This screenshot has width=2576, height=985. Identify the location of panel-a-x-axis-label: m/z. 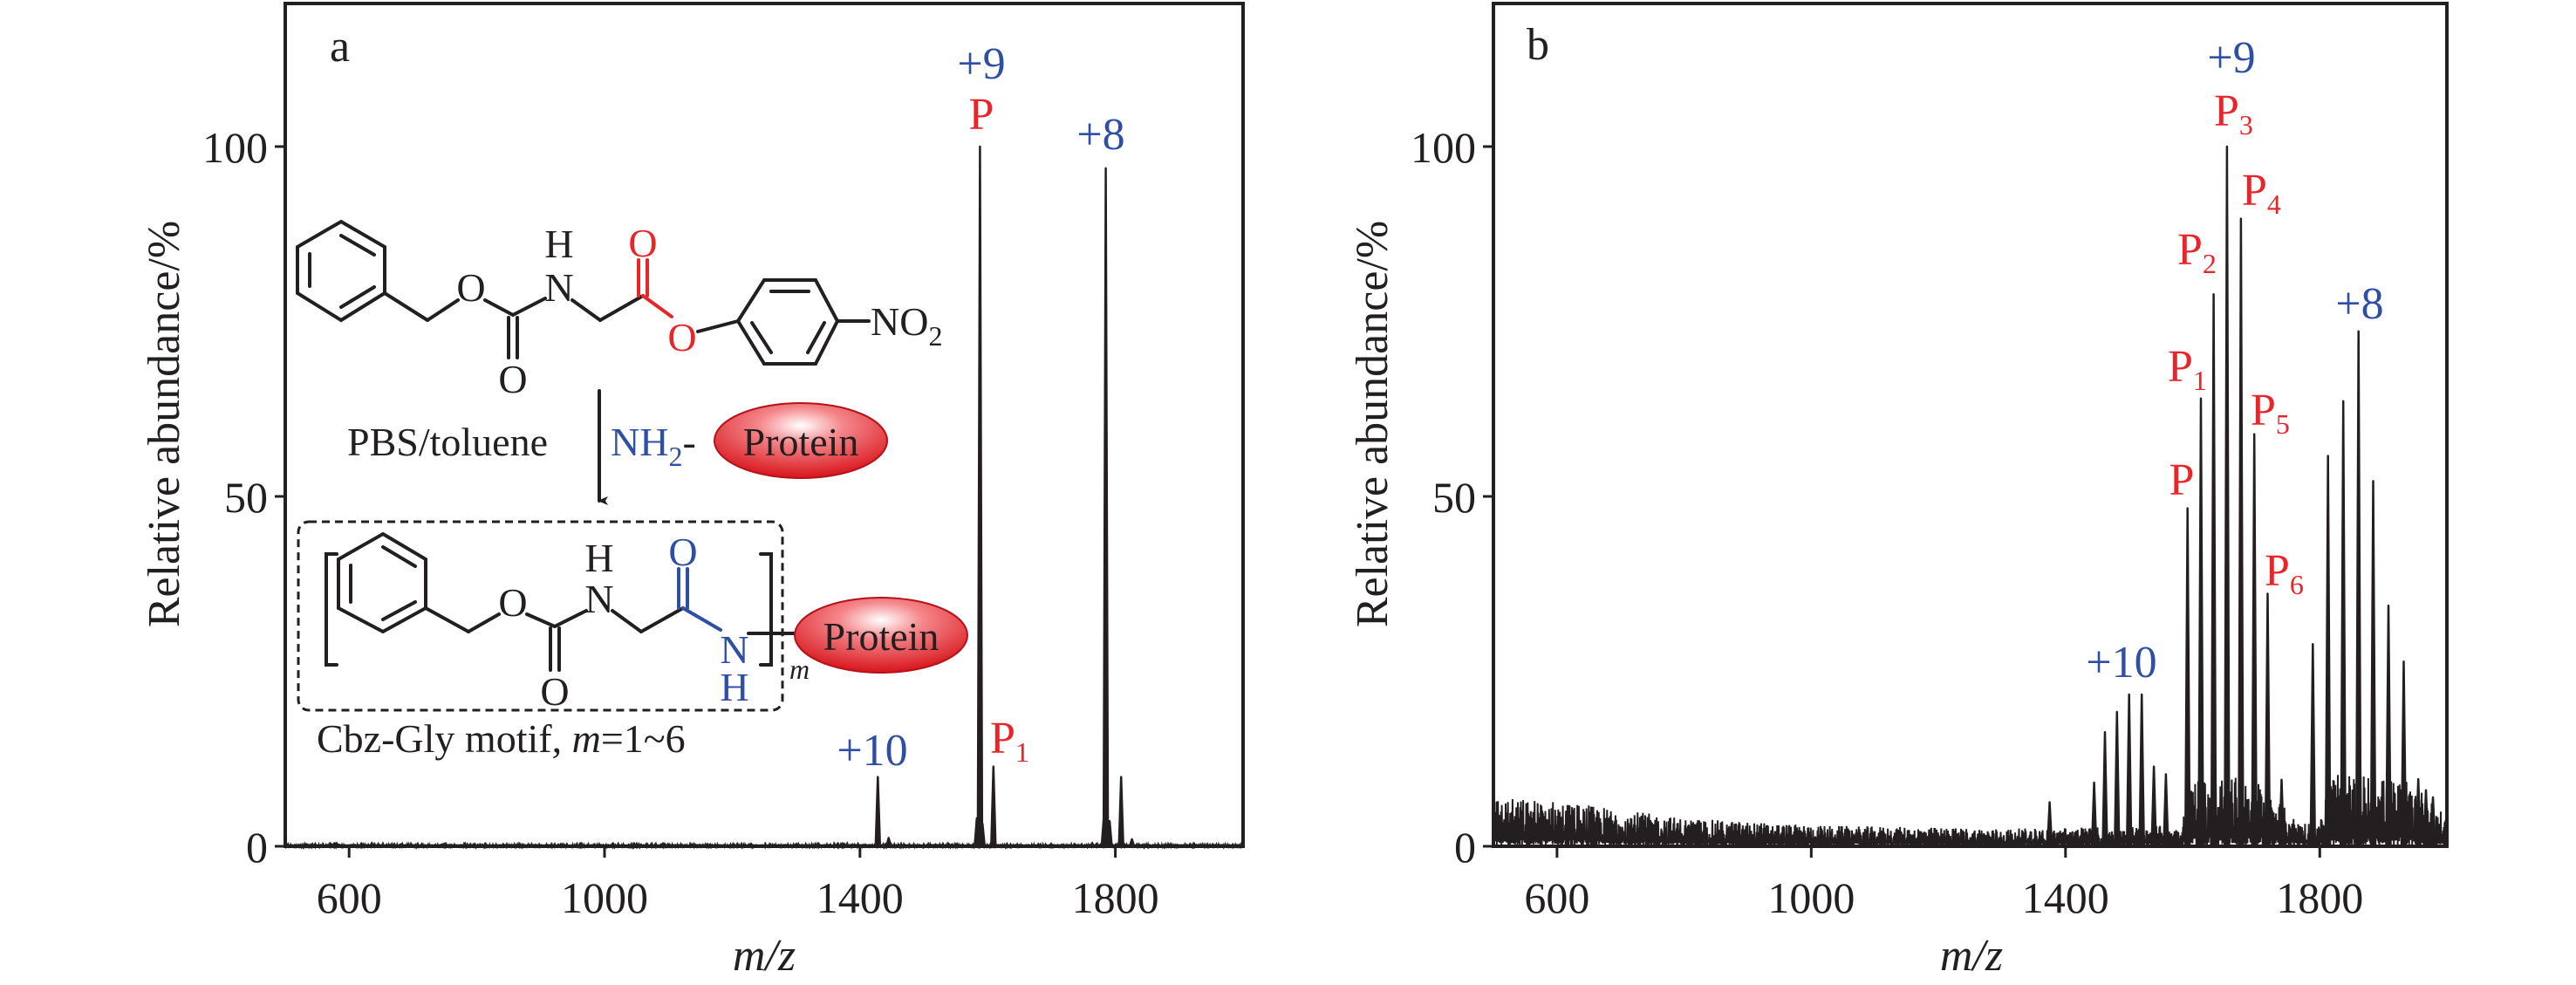
(764, 956).